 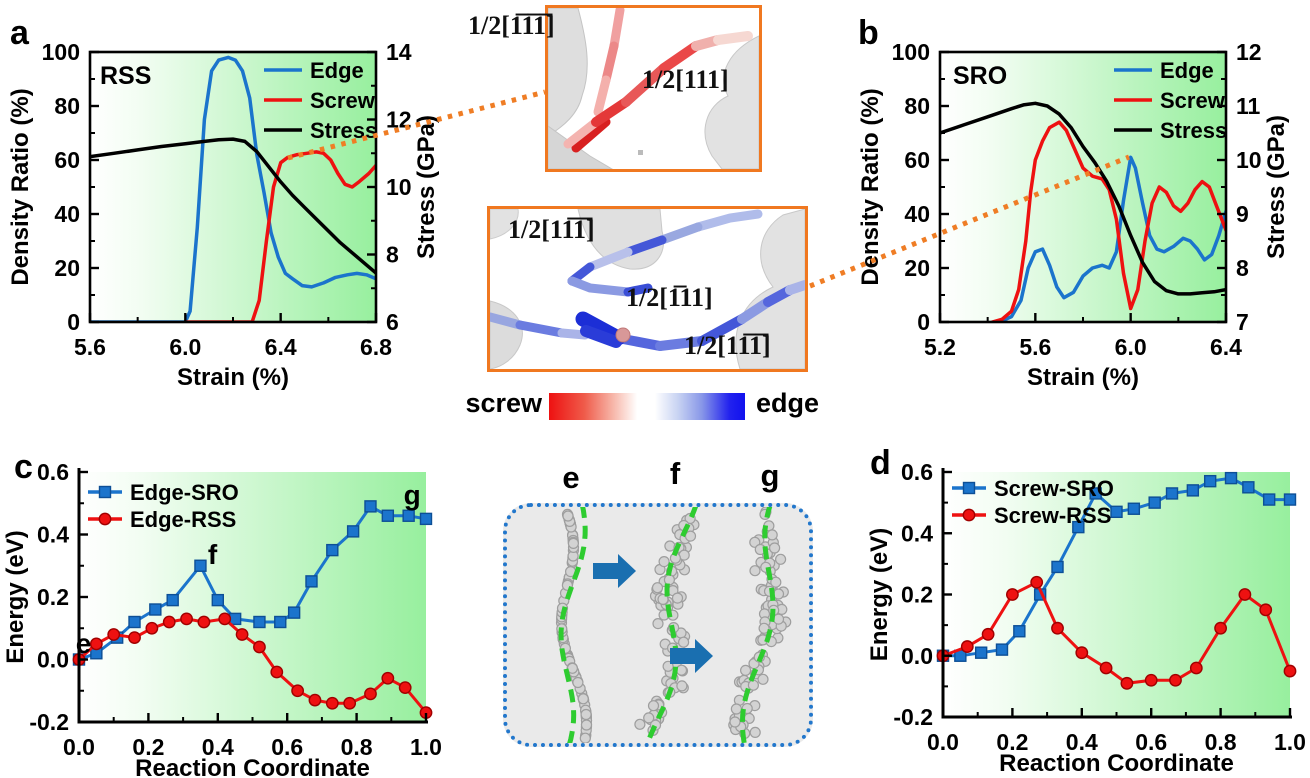 What do you see at coordinates (917, 106) in the screenshot?
I see `y-tick-label: 80` at bounding box center [917, 106].